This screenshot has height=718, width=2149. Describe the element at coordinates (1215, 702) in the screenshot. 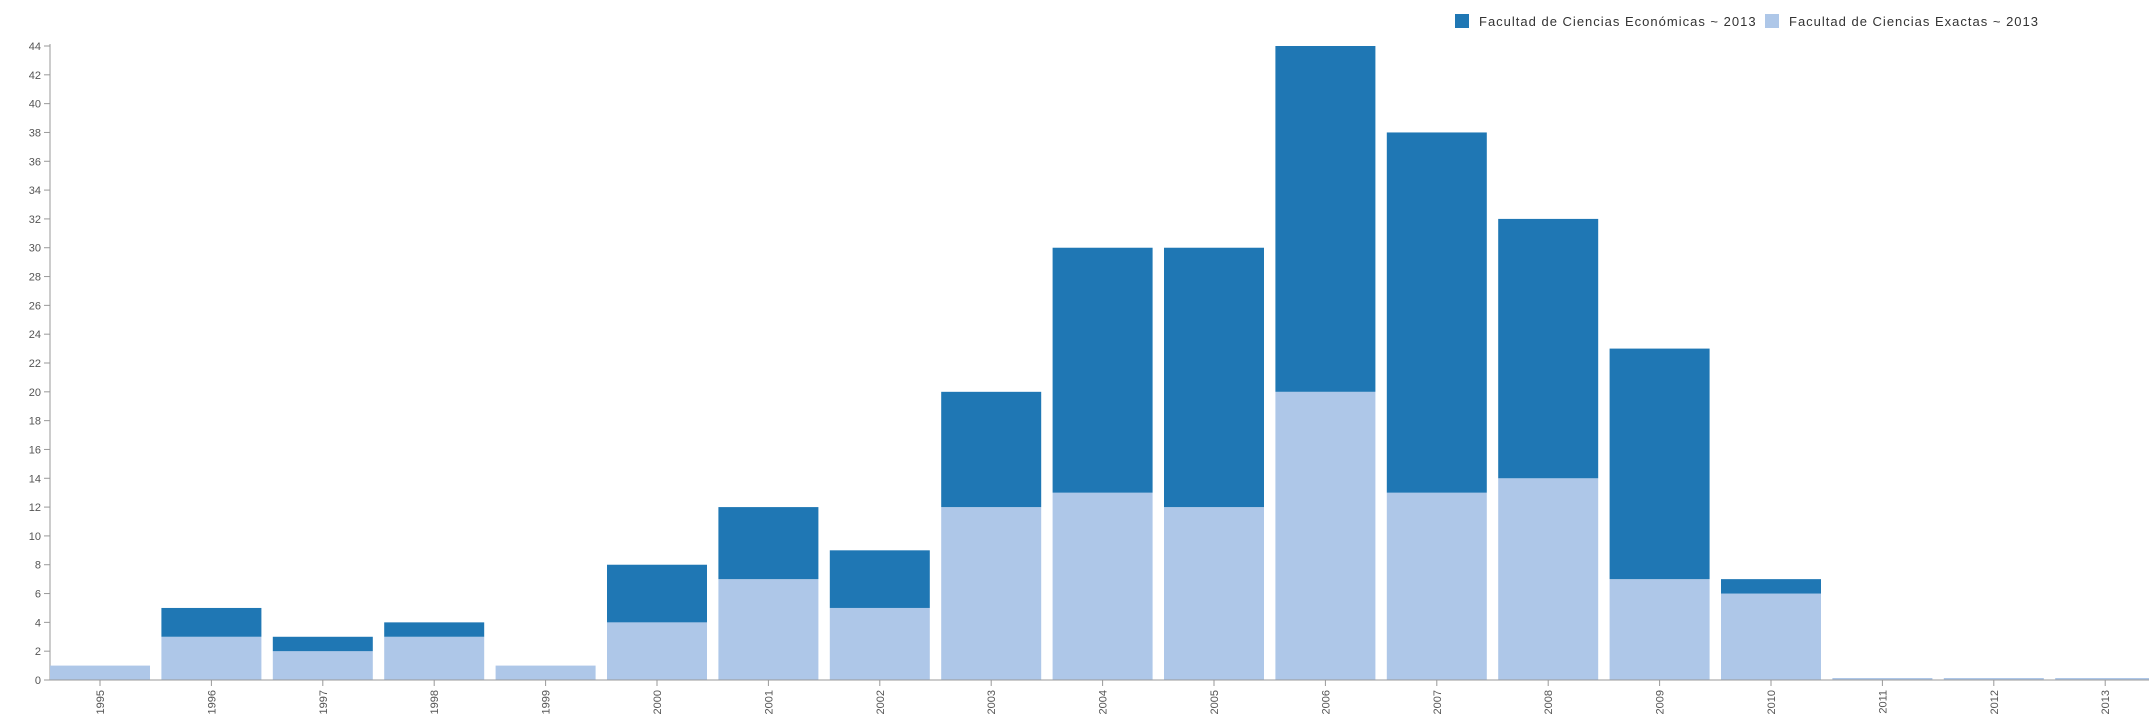

I see `x-tick-label: 2005` at that location.